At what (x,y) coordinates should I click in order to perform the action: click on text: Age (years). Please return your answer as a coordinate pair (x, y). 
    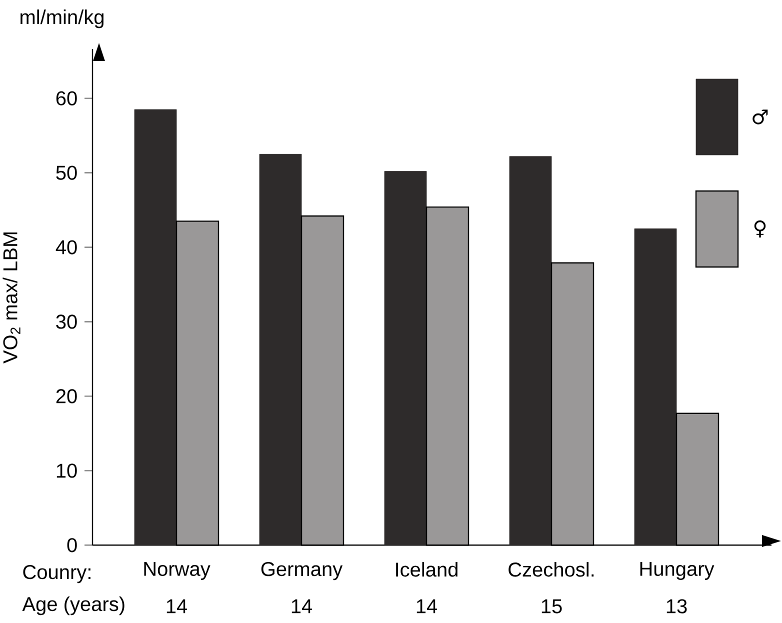
    Looking at the image, I should click on (73, 606).